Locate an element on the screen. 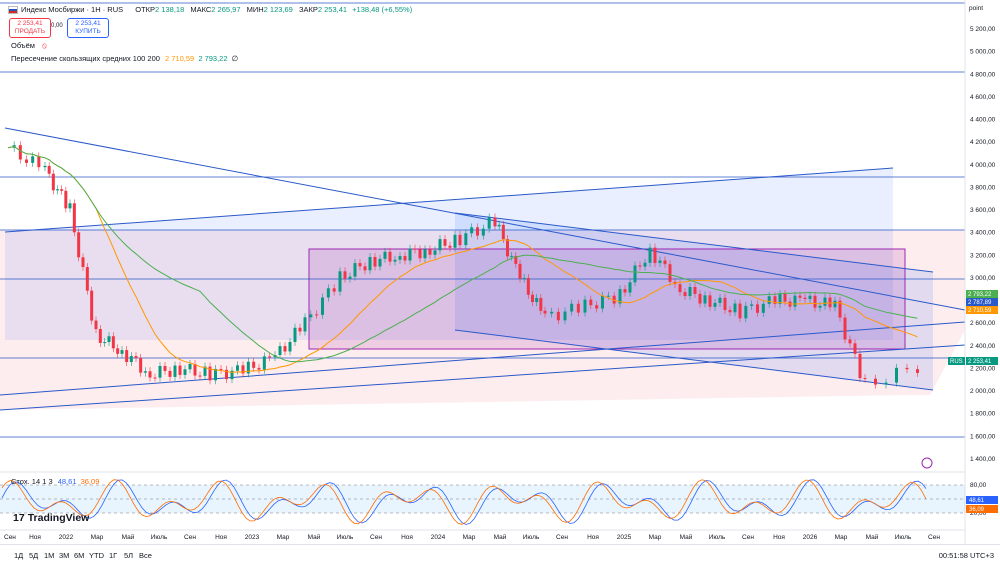  stoch-k-tag: 48,61 is located at coordinates (977, 501).